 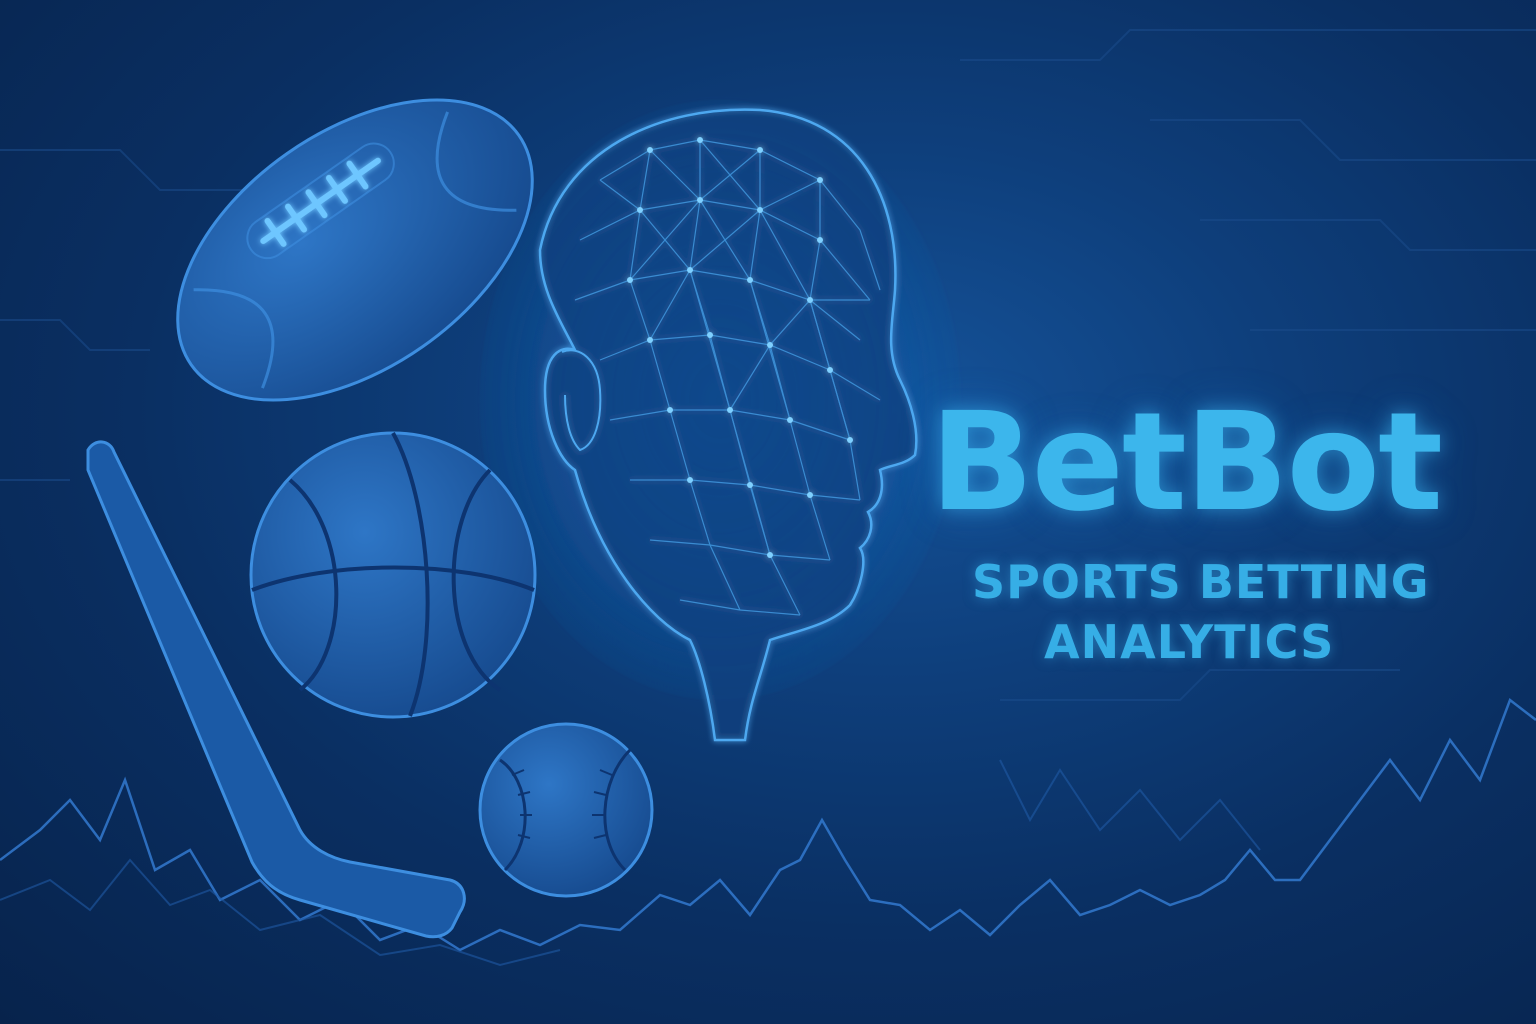 What do you see at coordinates (355, 250) in the screenshot?
I see `american-football-icon` at bounding box center [355, 250].